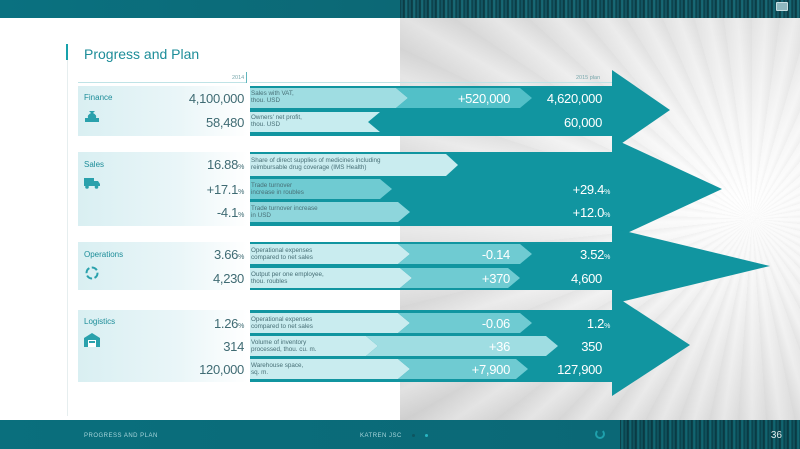  I want to click on footer-section-title: PROGRESS AND PLAN, so click(121, 436).